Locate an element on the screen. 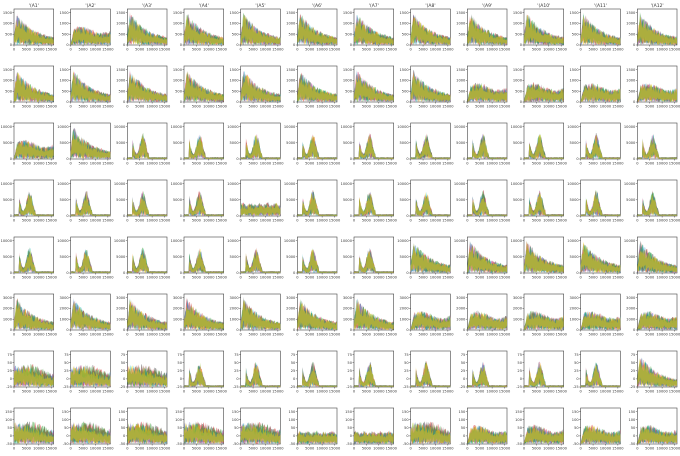 Image resolution: width=680 pixels, height=456 pixels. y-tick-label: 25 is located at coordinates (236, 371).